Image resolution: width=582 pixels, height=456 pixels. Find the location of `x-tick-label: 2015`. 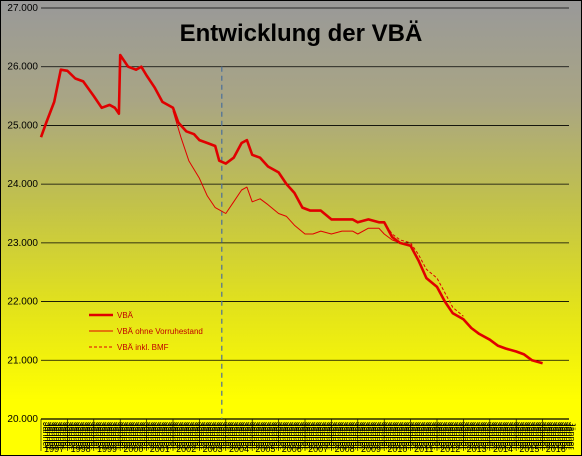

x-tick-label: 2015 is located at coordinates (529, 449).